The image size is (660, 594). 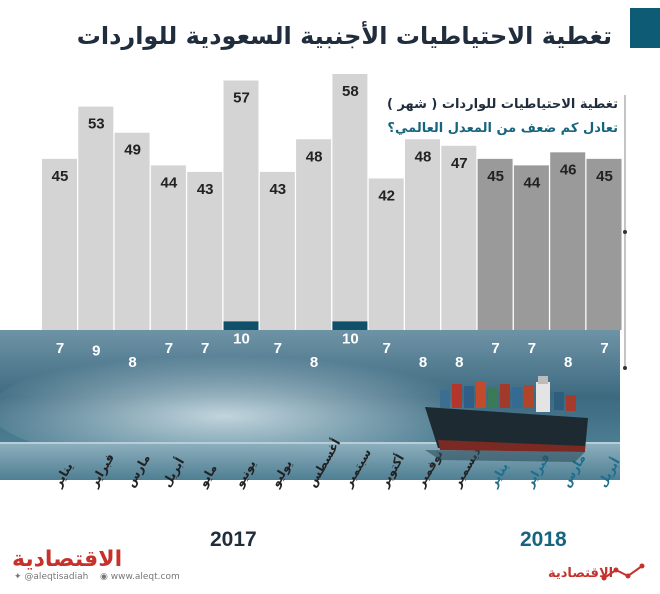 What do you see at coordinates (96, 350) in the screenshot?
I see `ratio-value-label: 9` at bounding box center [96, 350].